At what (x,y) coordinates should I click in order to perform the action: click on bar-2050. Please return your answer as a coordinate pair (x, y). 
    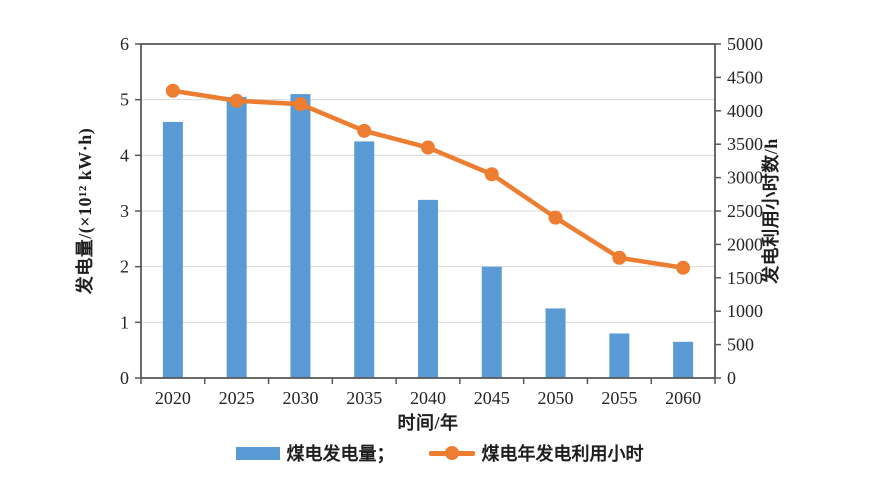
    Looking at the image, I should click on (555, 343).